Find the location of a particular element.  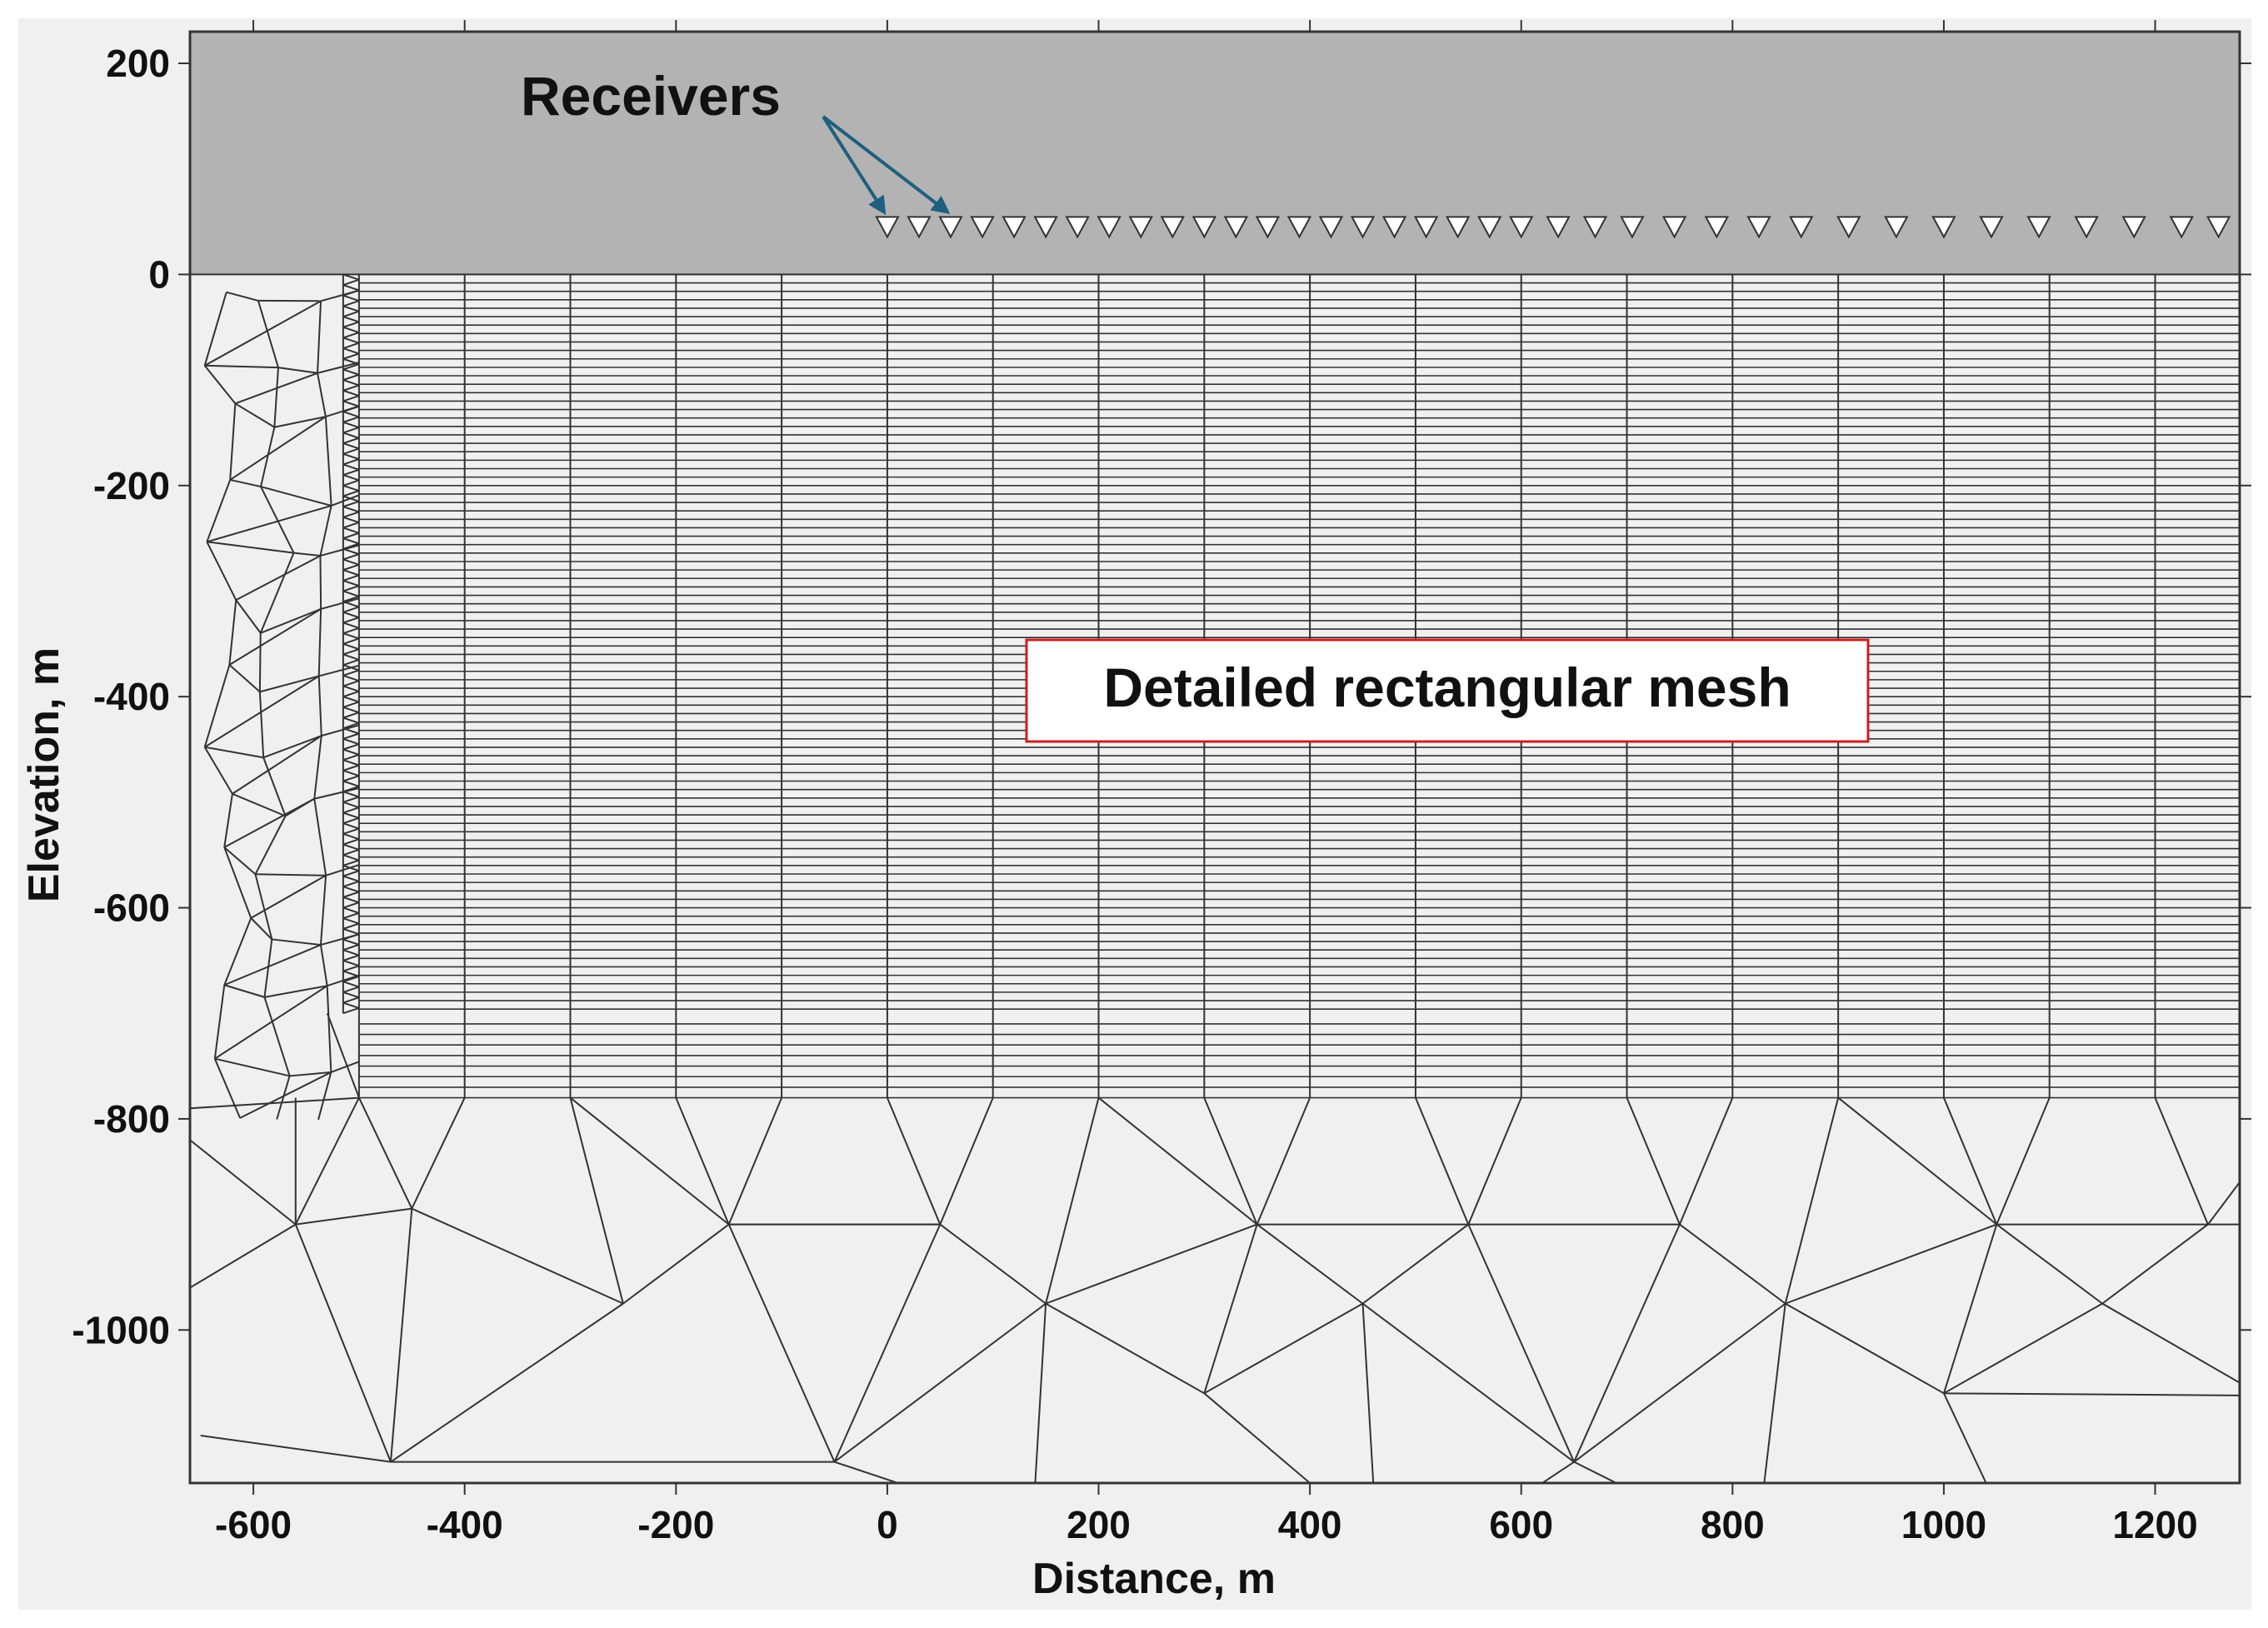

y-tick-label: -400 is located at coordinates (131, 696).